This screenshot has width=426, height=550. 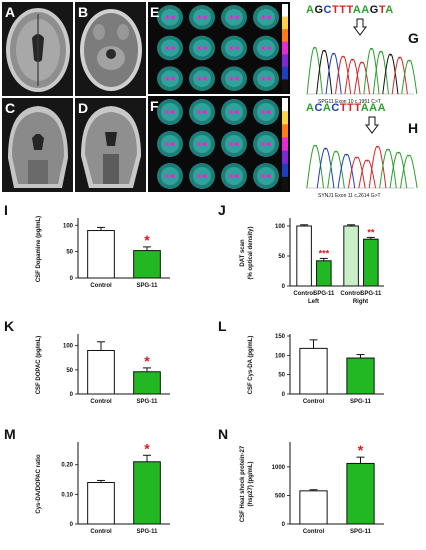 What do you see at coordinates (10, 108) in the screenshot?
I see `panel-letter-c: C` at bounding box center [10, 108].